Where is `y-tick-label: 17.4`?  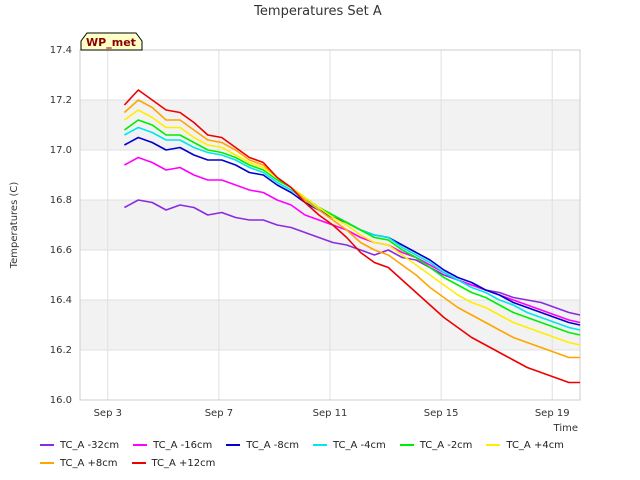 y-tick-label: 17.4 is located at coordinates (61, 50).